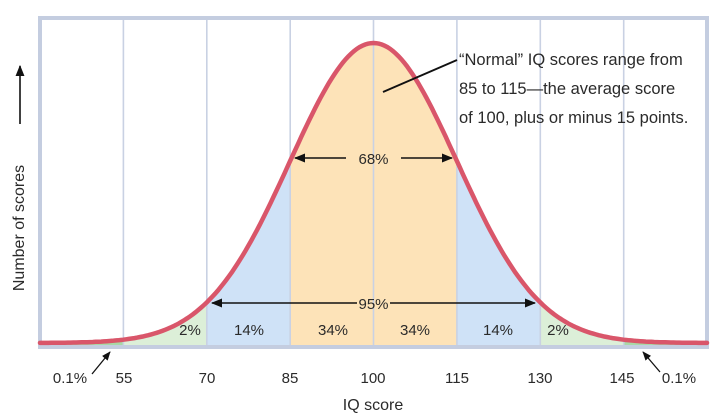  What do you see at coordinates (373, 304) in the screenshot?
I see `range-95-label: 95%` at bounding box center [373, 304].